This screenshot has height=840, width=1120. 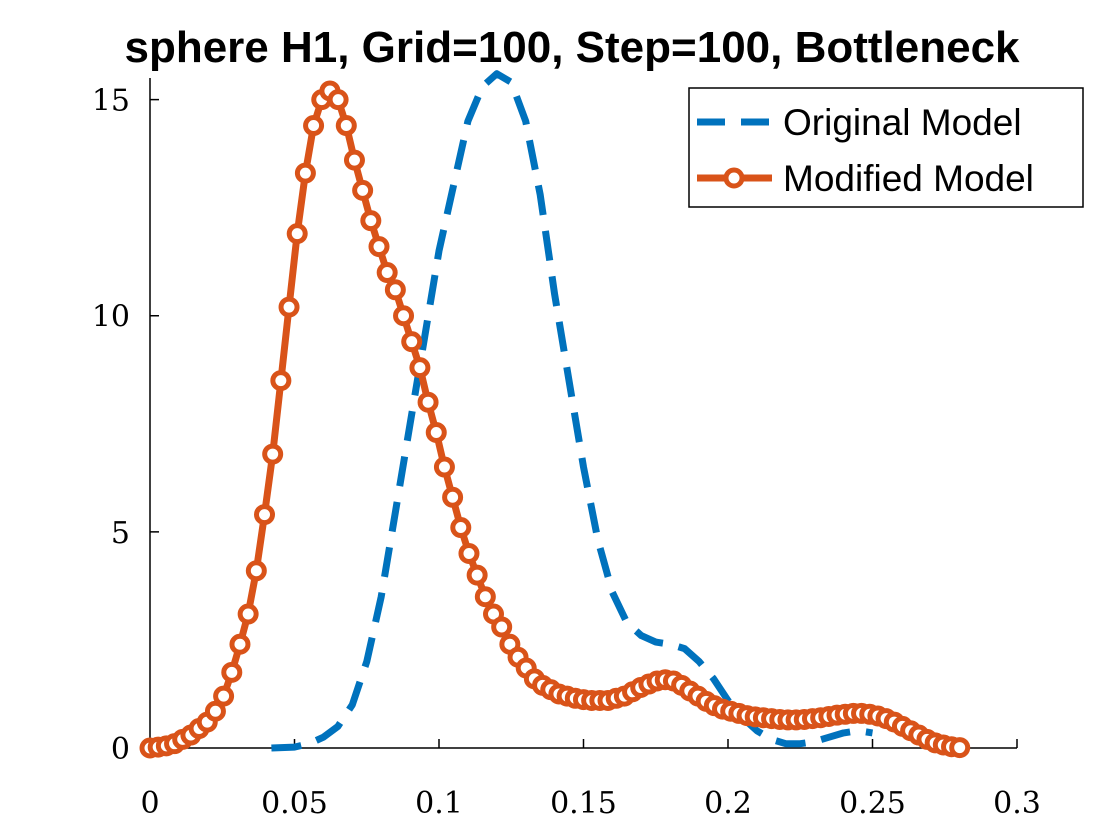 I want to click on y-tick-label: 0, so click(x=120, y=749).